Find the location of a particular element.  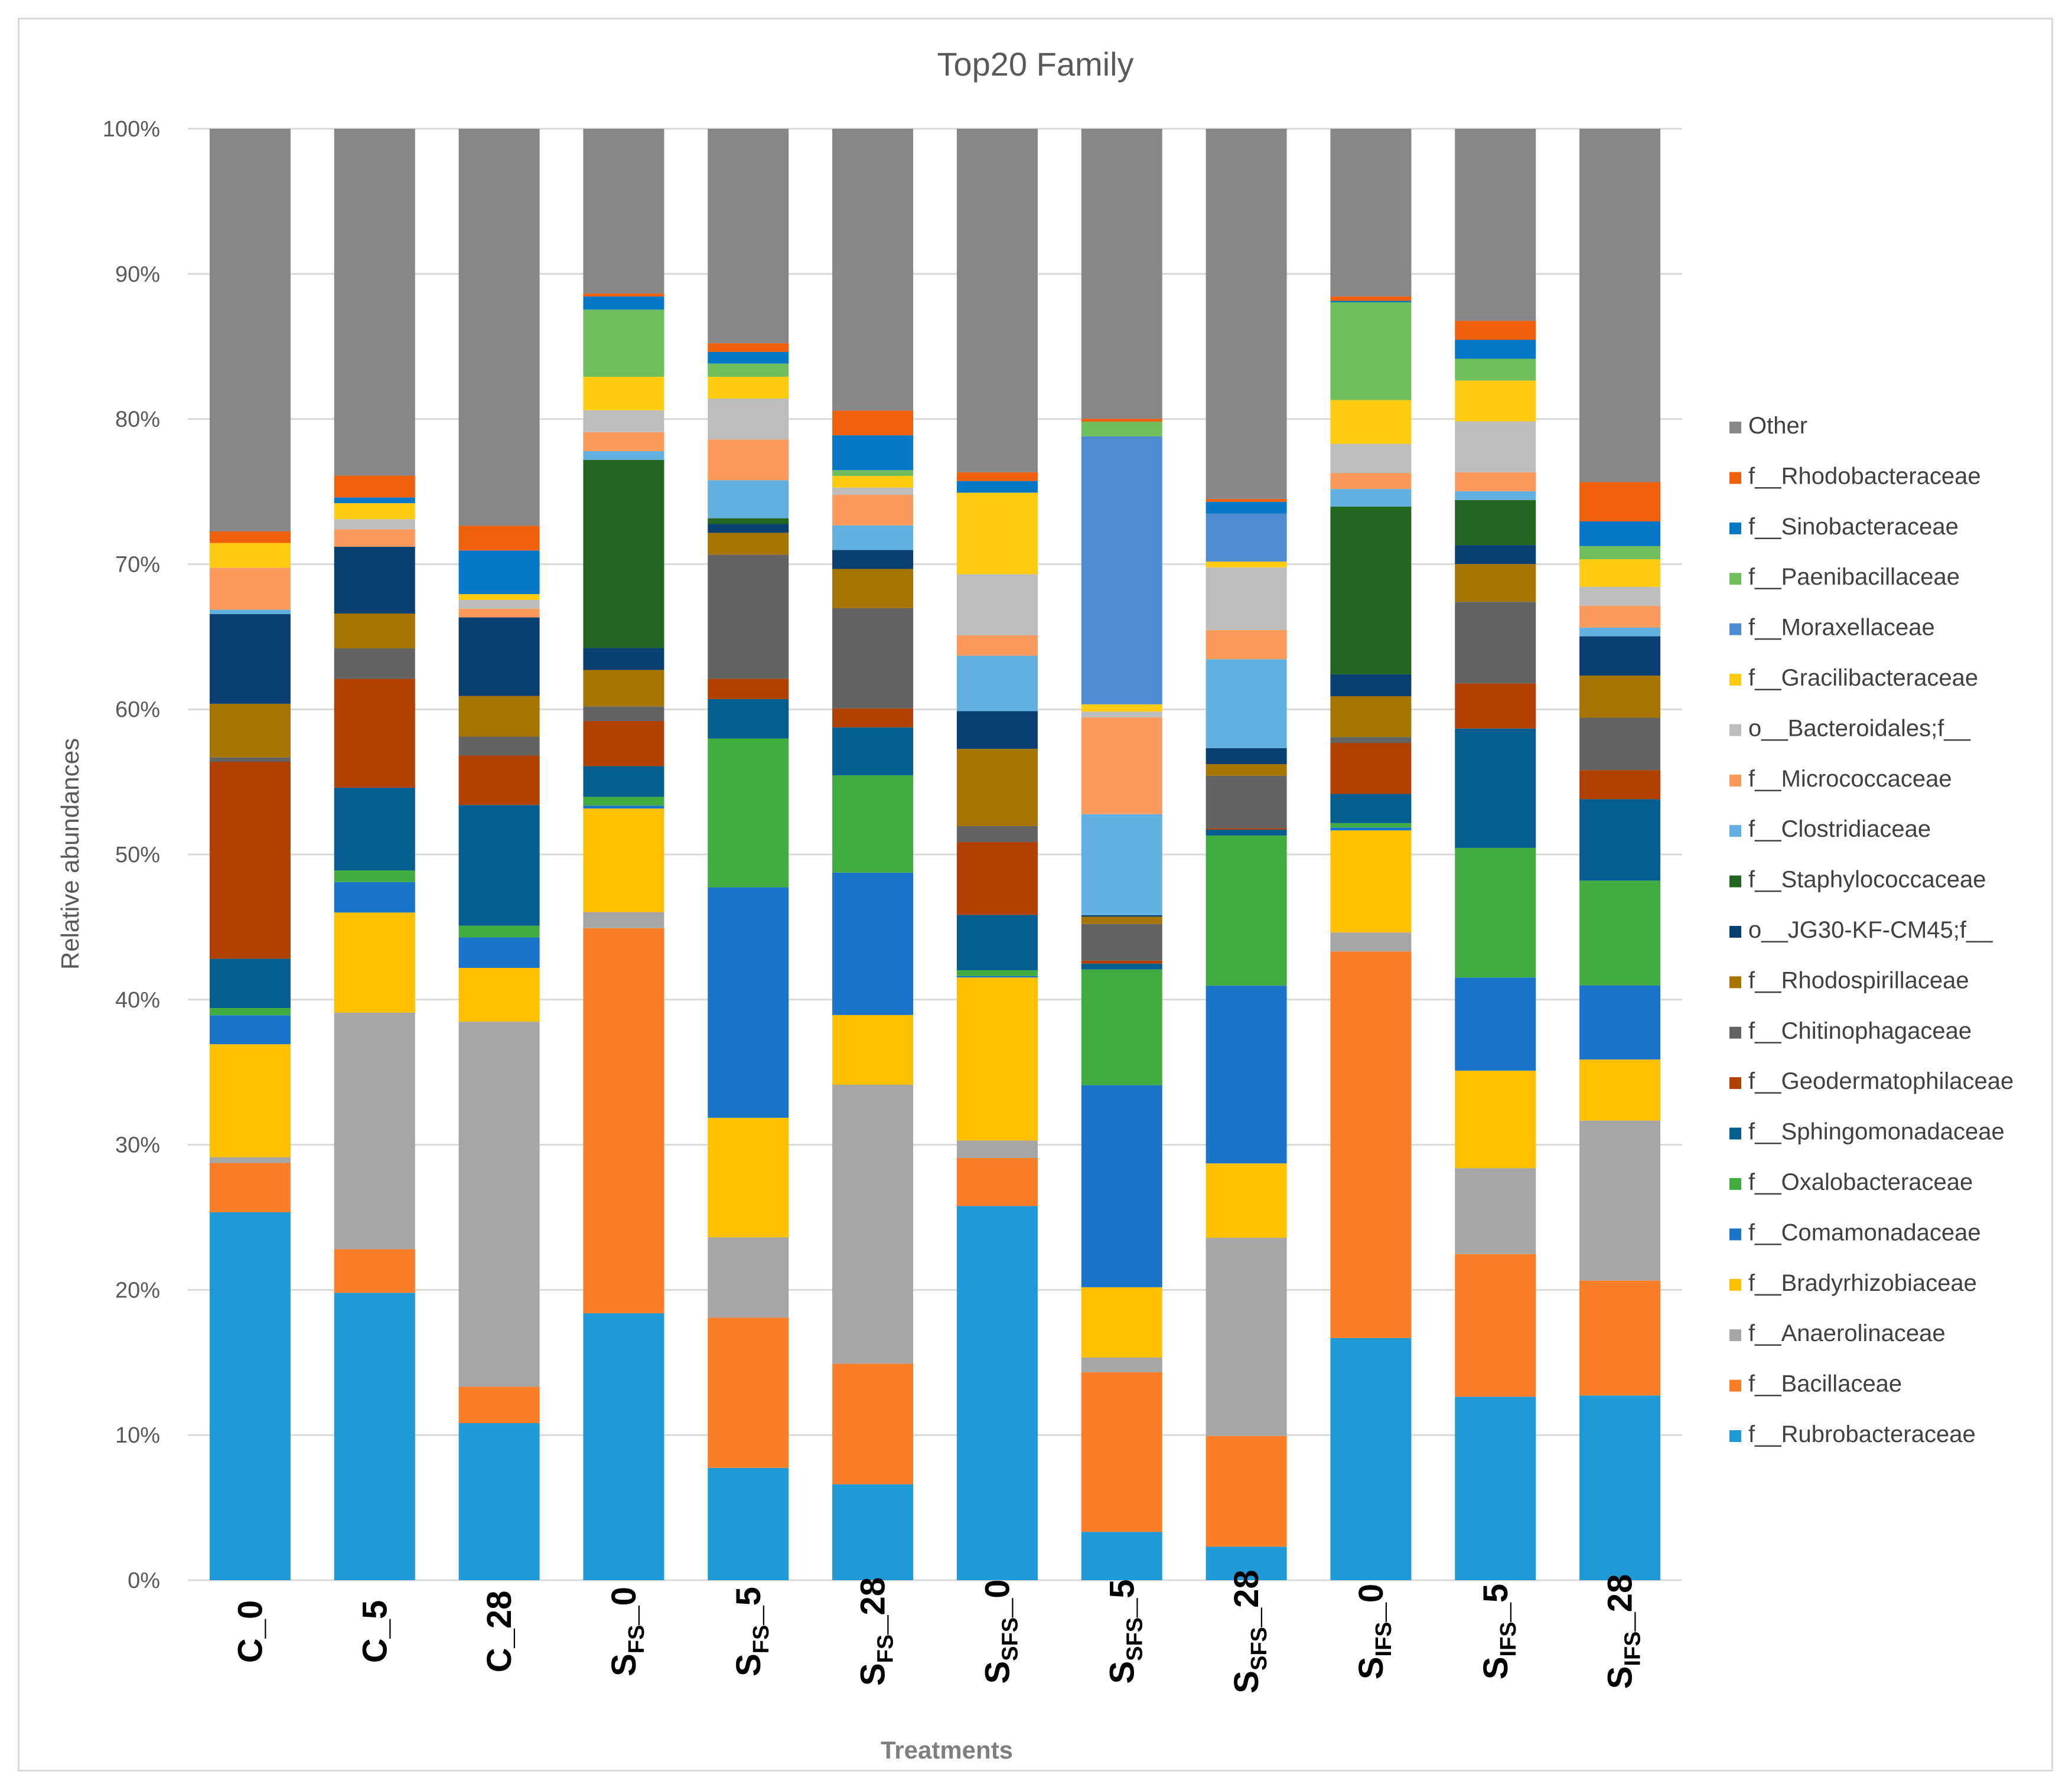

x-tick-subscript: IFS is located at coordinates (1383, 1639).